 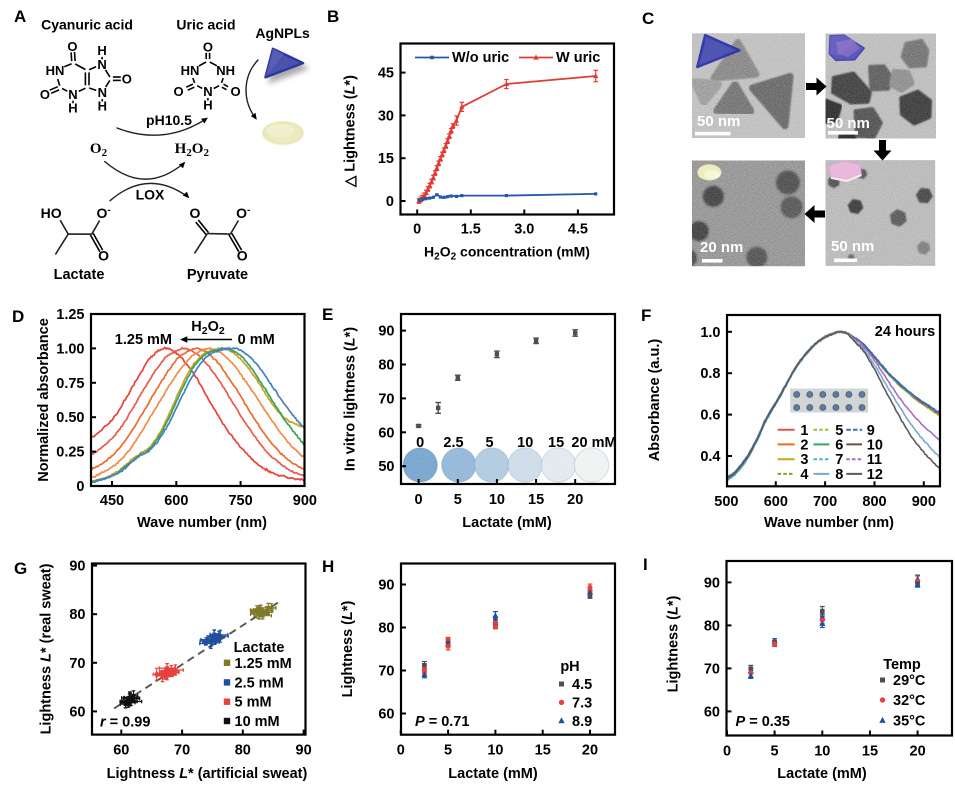 What do you see at coordinates (150, 195) in the screenshot?
I see `svg-text: LOX` at bounding box center [150, 195].